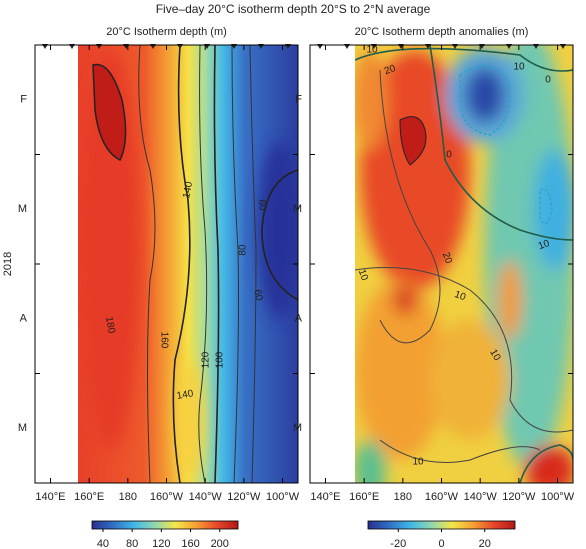 The height and width of the screenshot is (549, 586). Describe the element at coordinates (190, 543) in the screenshot. I see `colorbar-tick-label: 160` at that location.